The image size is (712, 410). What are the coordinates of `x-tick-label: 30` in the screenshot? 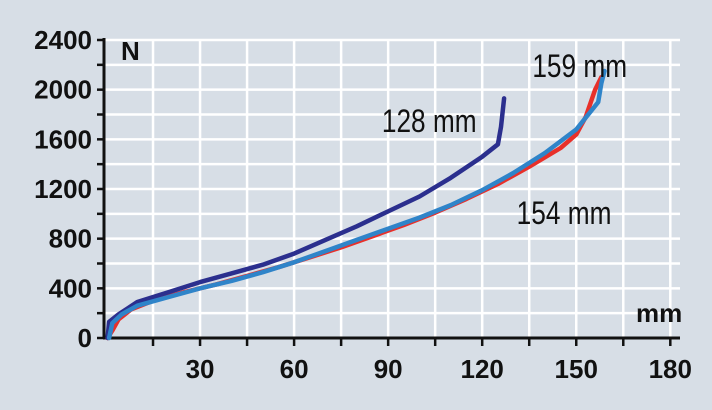 It's located at (200, 369).